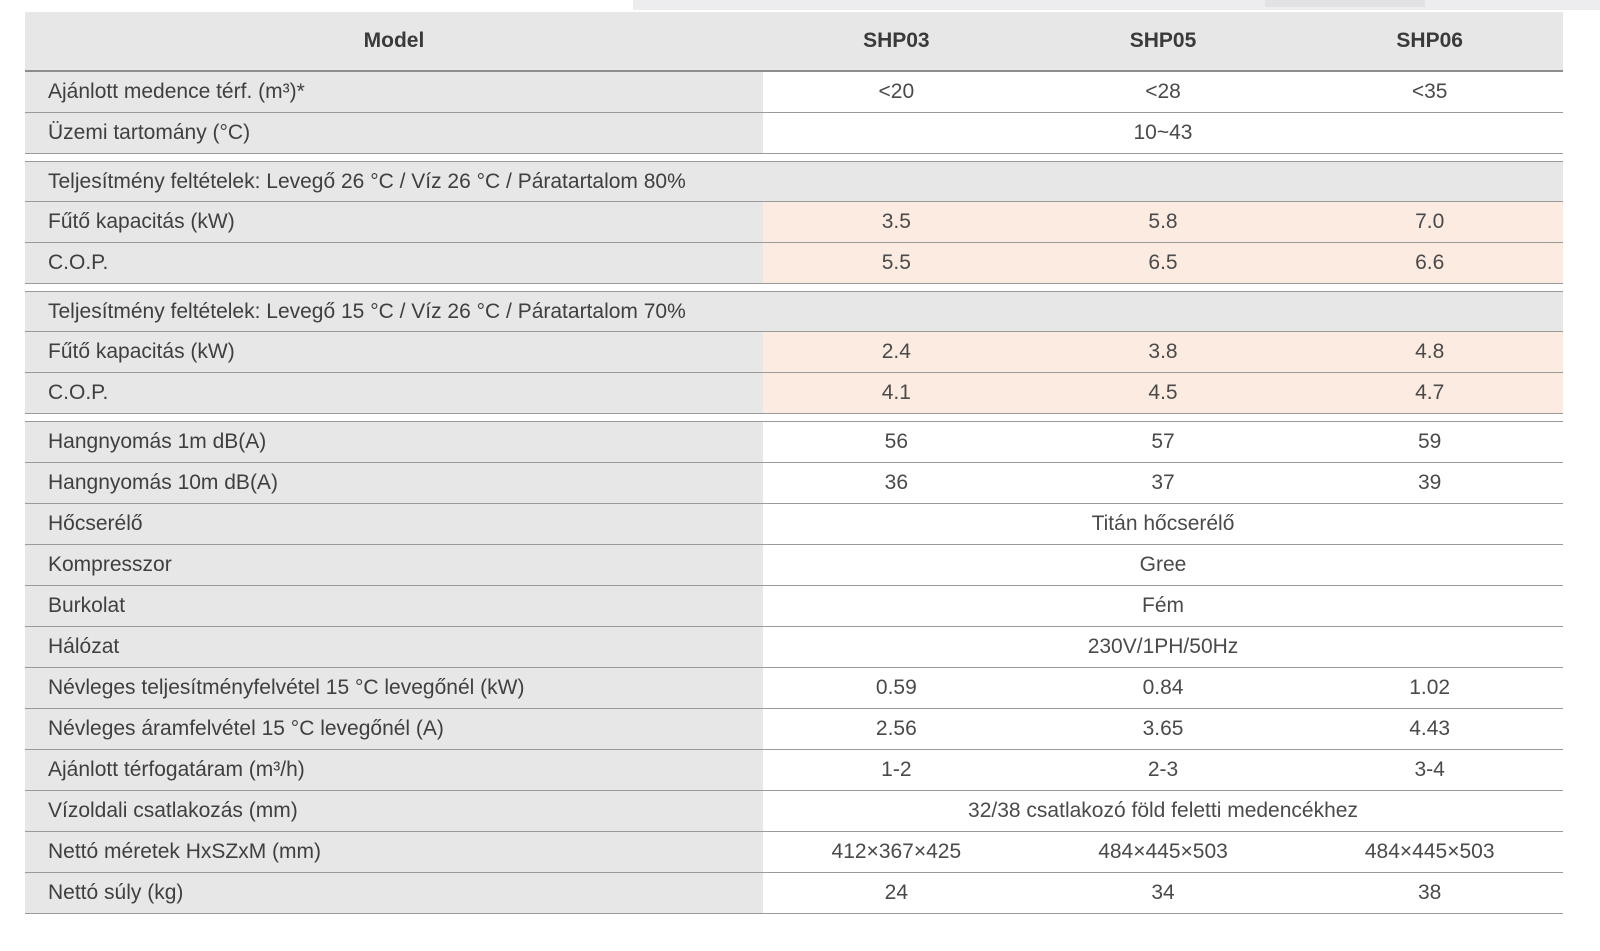 The image size is (1600, 951). What do you see at coordinates (394, 770) in the screenshot?
I see `row-label: Ajánlott térfogatáram (m³/h)` at bounding box center [394, 770].